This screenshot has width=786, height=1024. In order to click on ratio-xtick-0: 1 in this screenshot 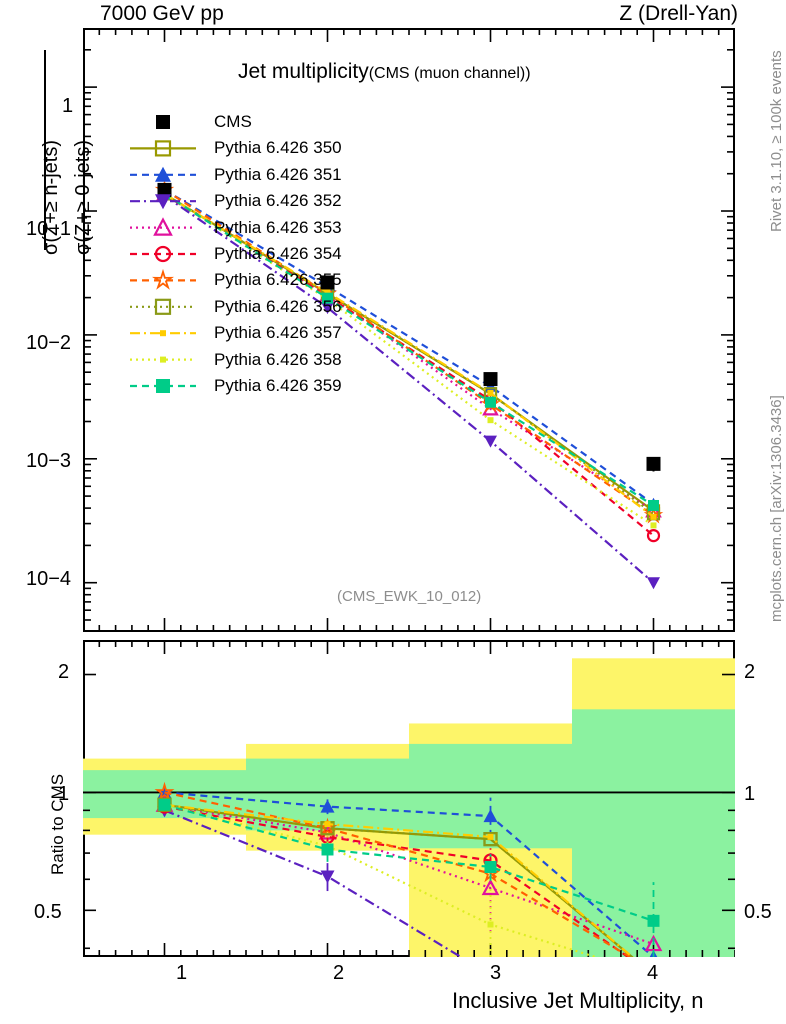, I will do `click(182, 973)`.